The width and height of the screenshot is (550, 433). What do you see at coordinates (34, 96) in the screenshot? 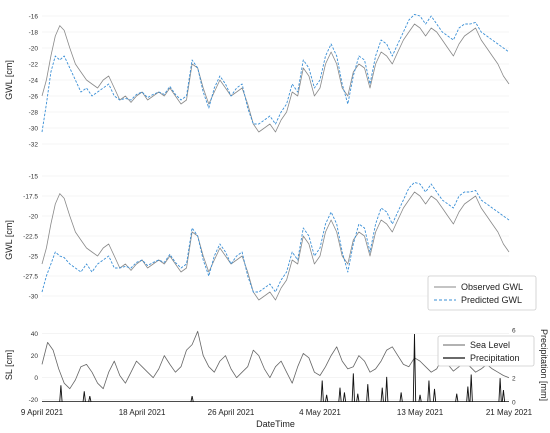
I see `y-tick-label: -26` at bounding box center [34, 96].